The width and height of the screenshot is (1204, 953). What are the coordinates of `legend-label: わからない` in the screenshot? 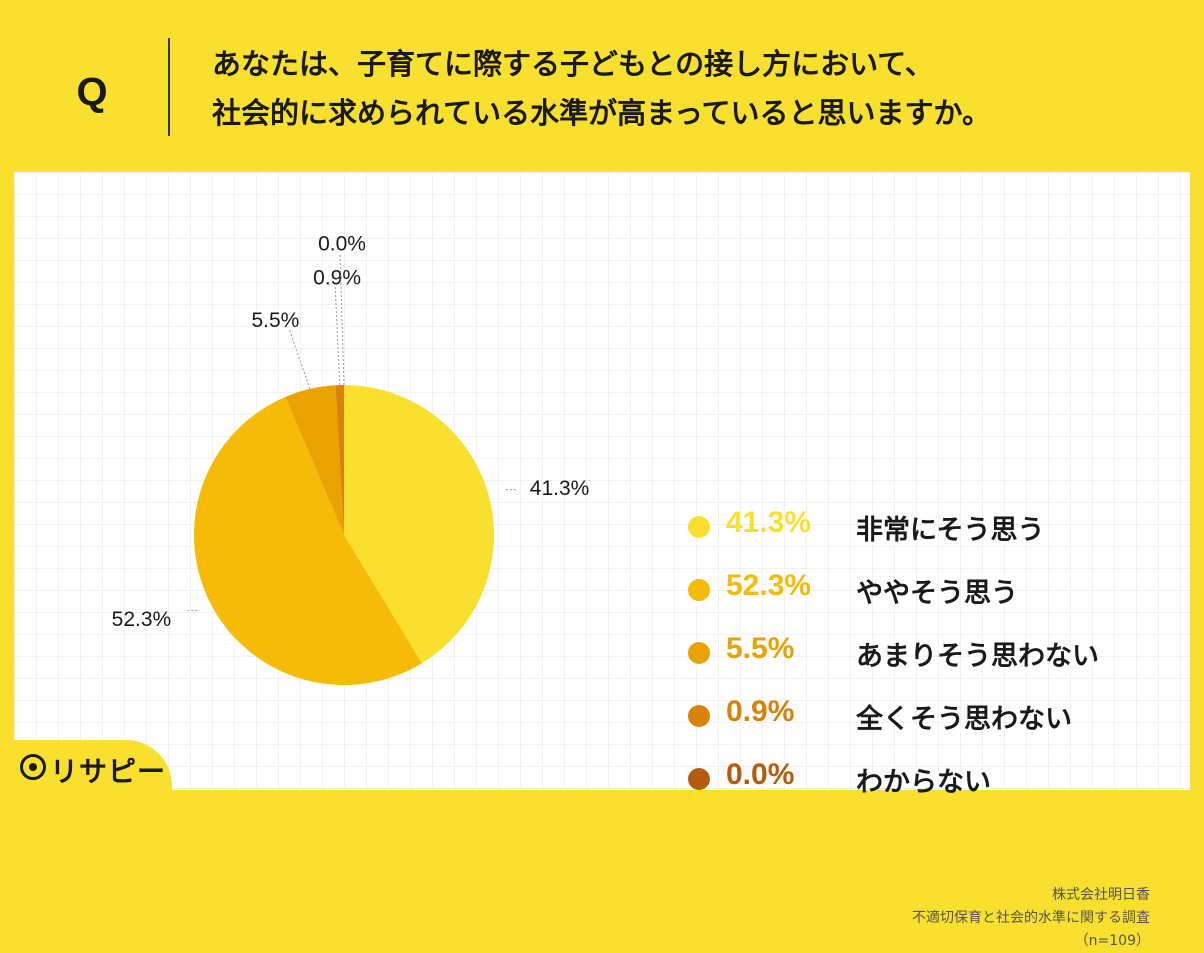 It's located at (923, 782).